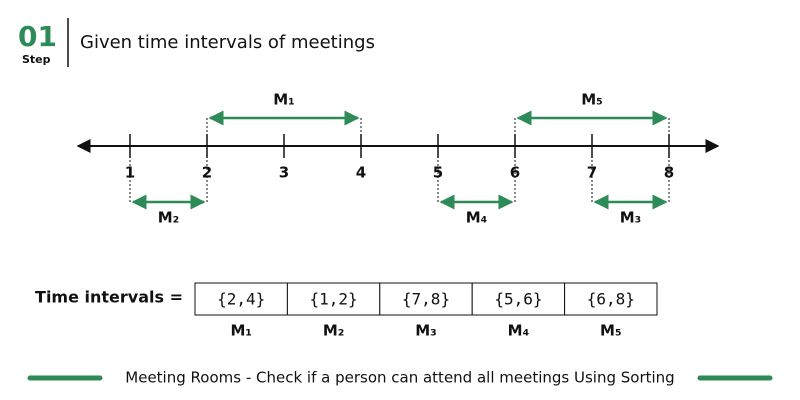 The image size is (800, 400). I want to click on cell-name: M₂, so click(334, 331).